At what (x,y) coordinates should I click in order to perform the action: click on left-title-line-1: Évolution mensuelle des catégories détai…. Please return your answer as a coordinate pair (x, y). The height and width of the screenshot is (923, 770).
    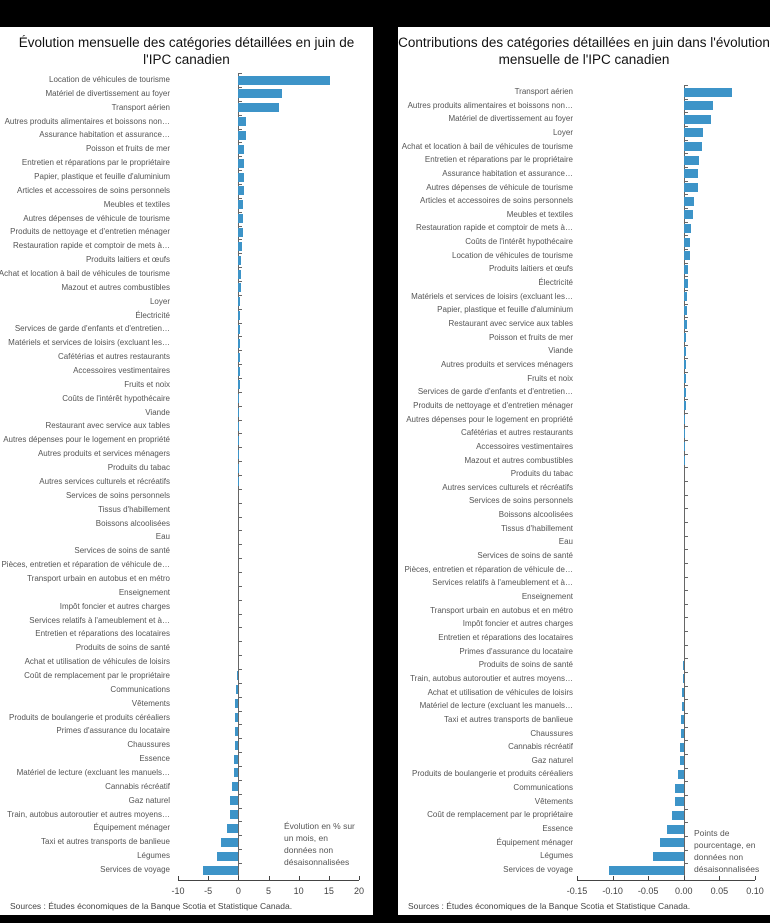
    Looking at the image, I should click on (186, 42).